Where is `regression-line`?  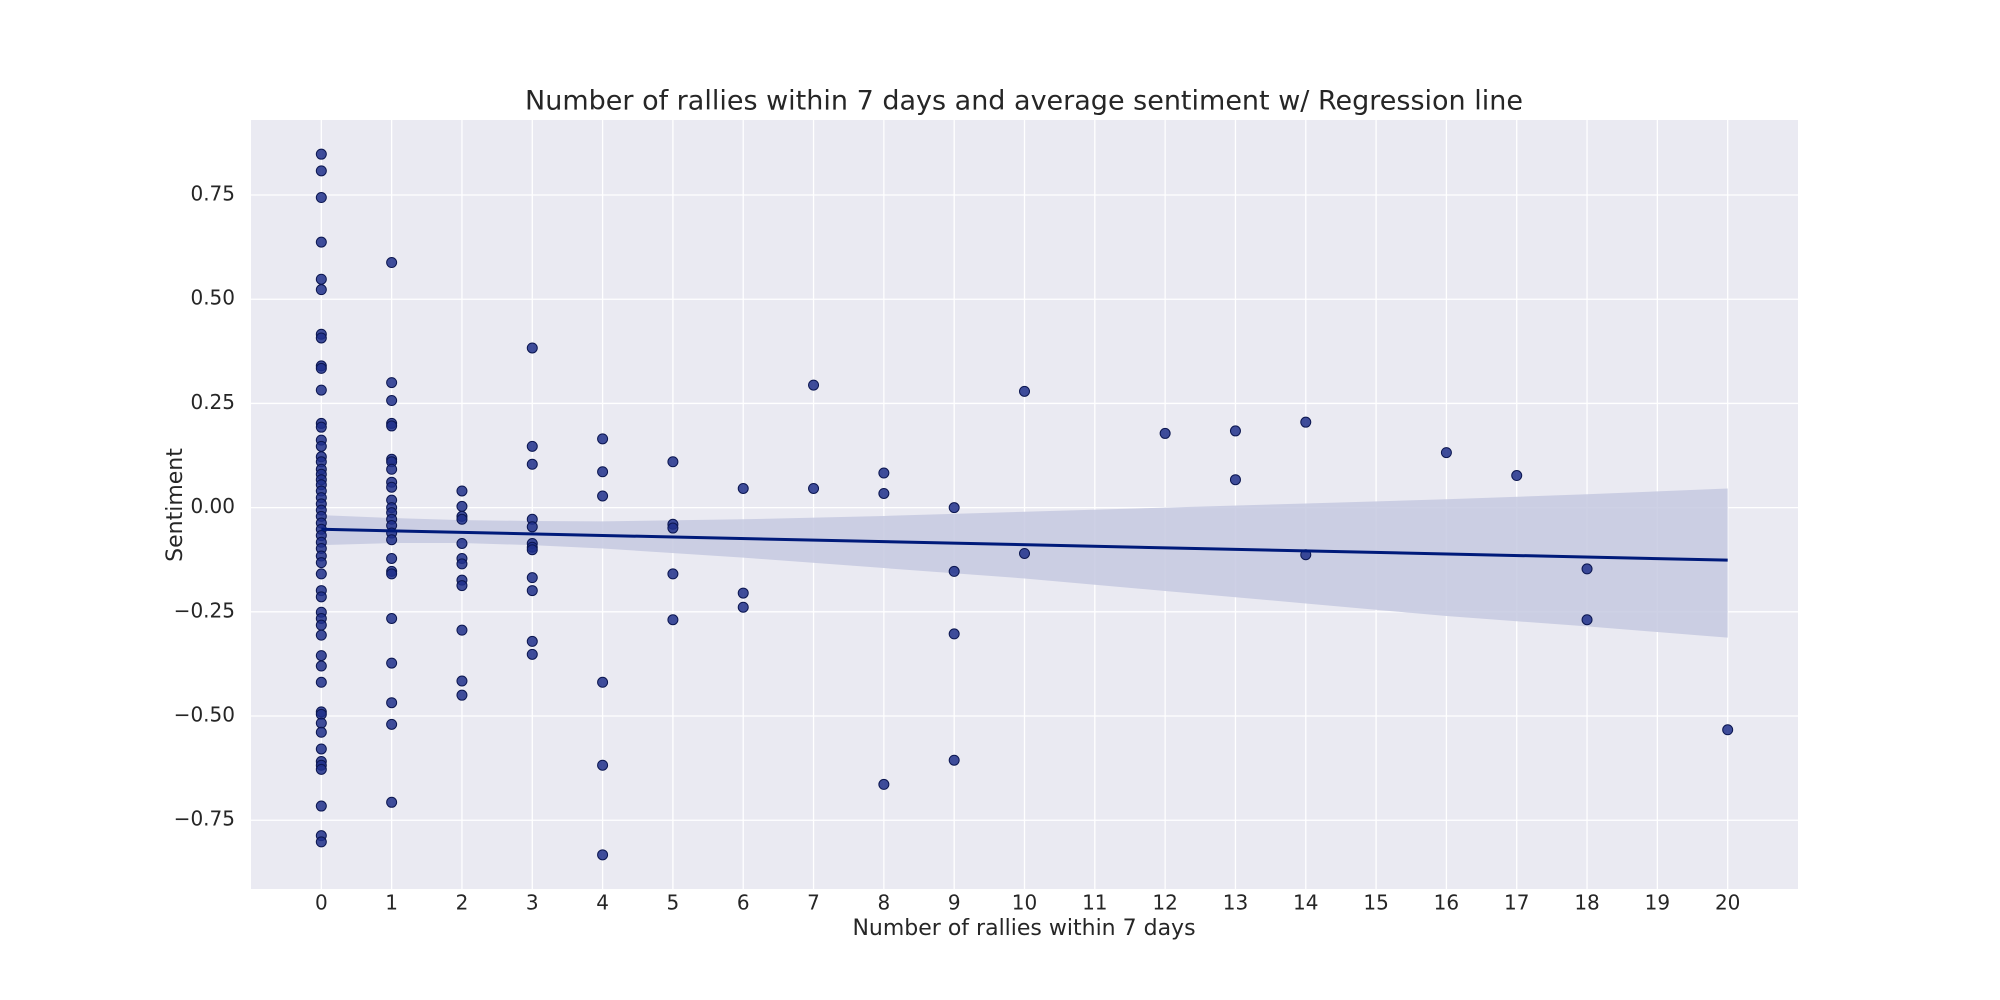
regression-line is located at coordinates (1024, 544).